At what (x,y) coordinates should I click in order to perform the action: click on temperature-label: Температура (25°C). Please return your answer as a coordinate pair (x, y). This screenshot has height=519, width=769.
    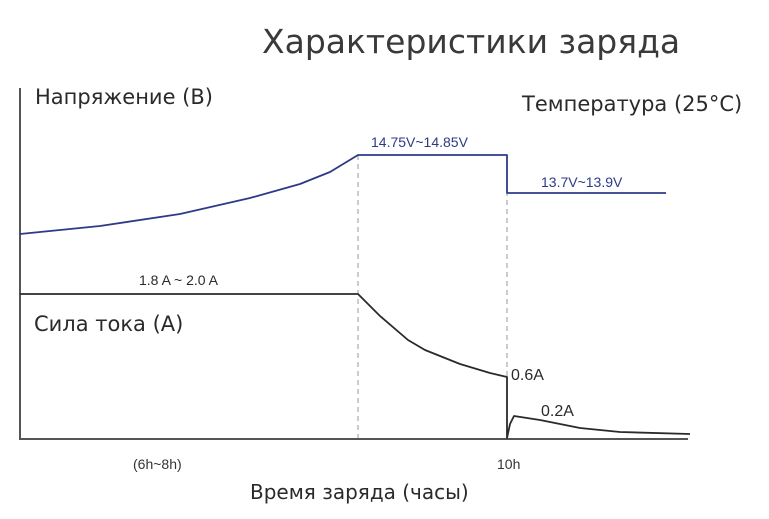
    Looking at the image, I should click on (632, 104).